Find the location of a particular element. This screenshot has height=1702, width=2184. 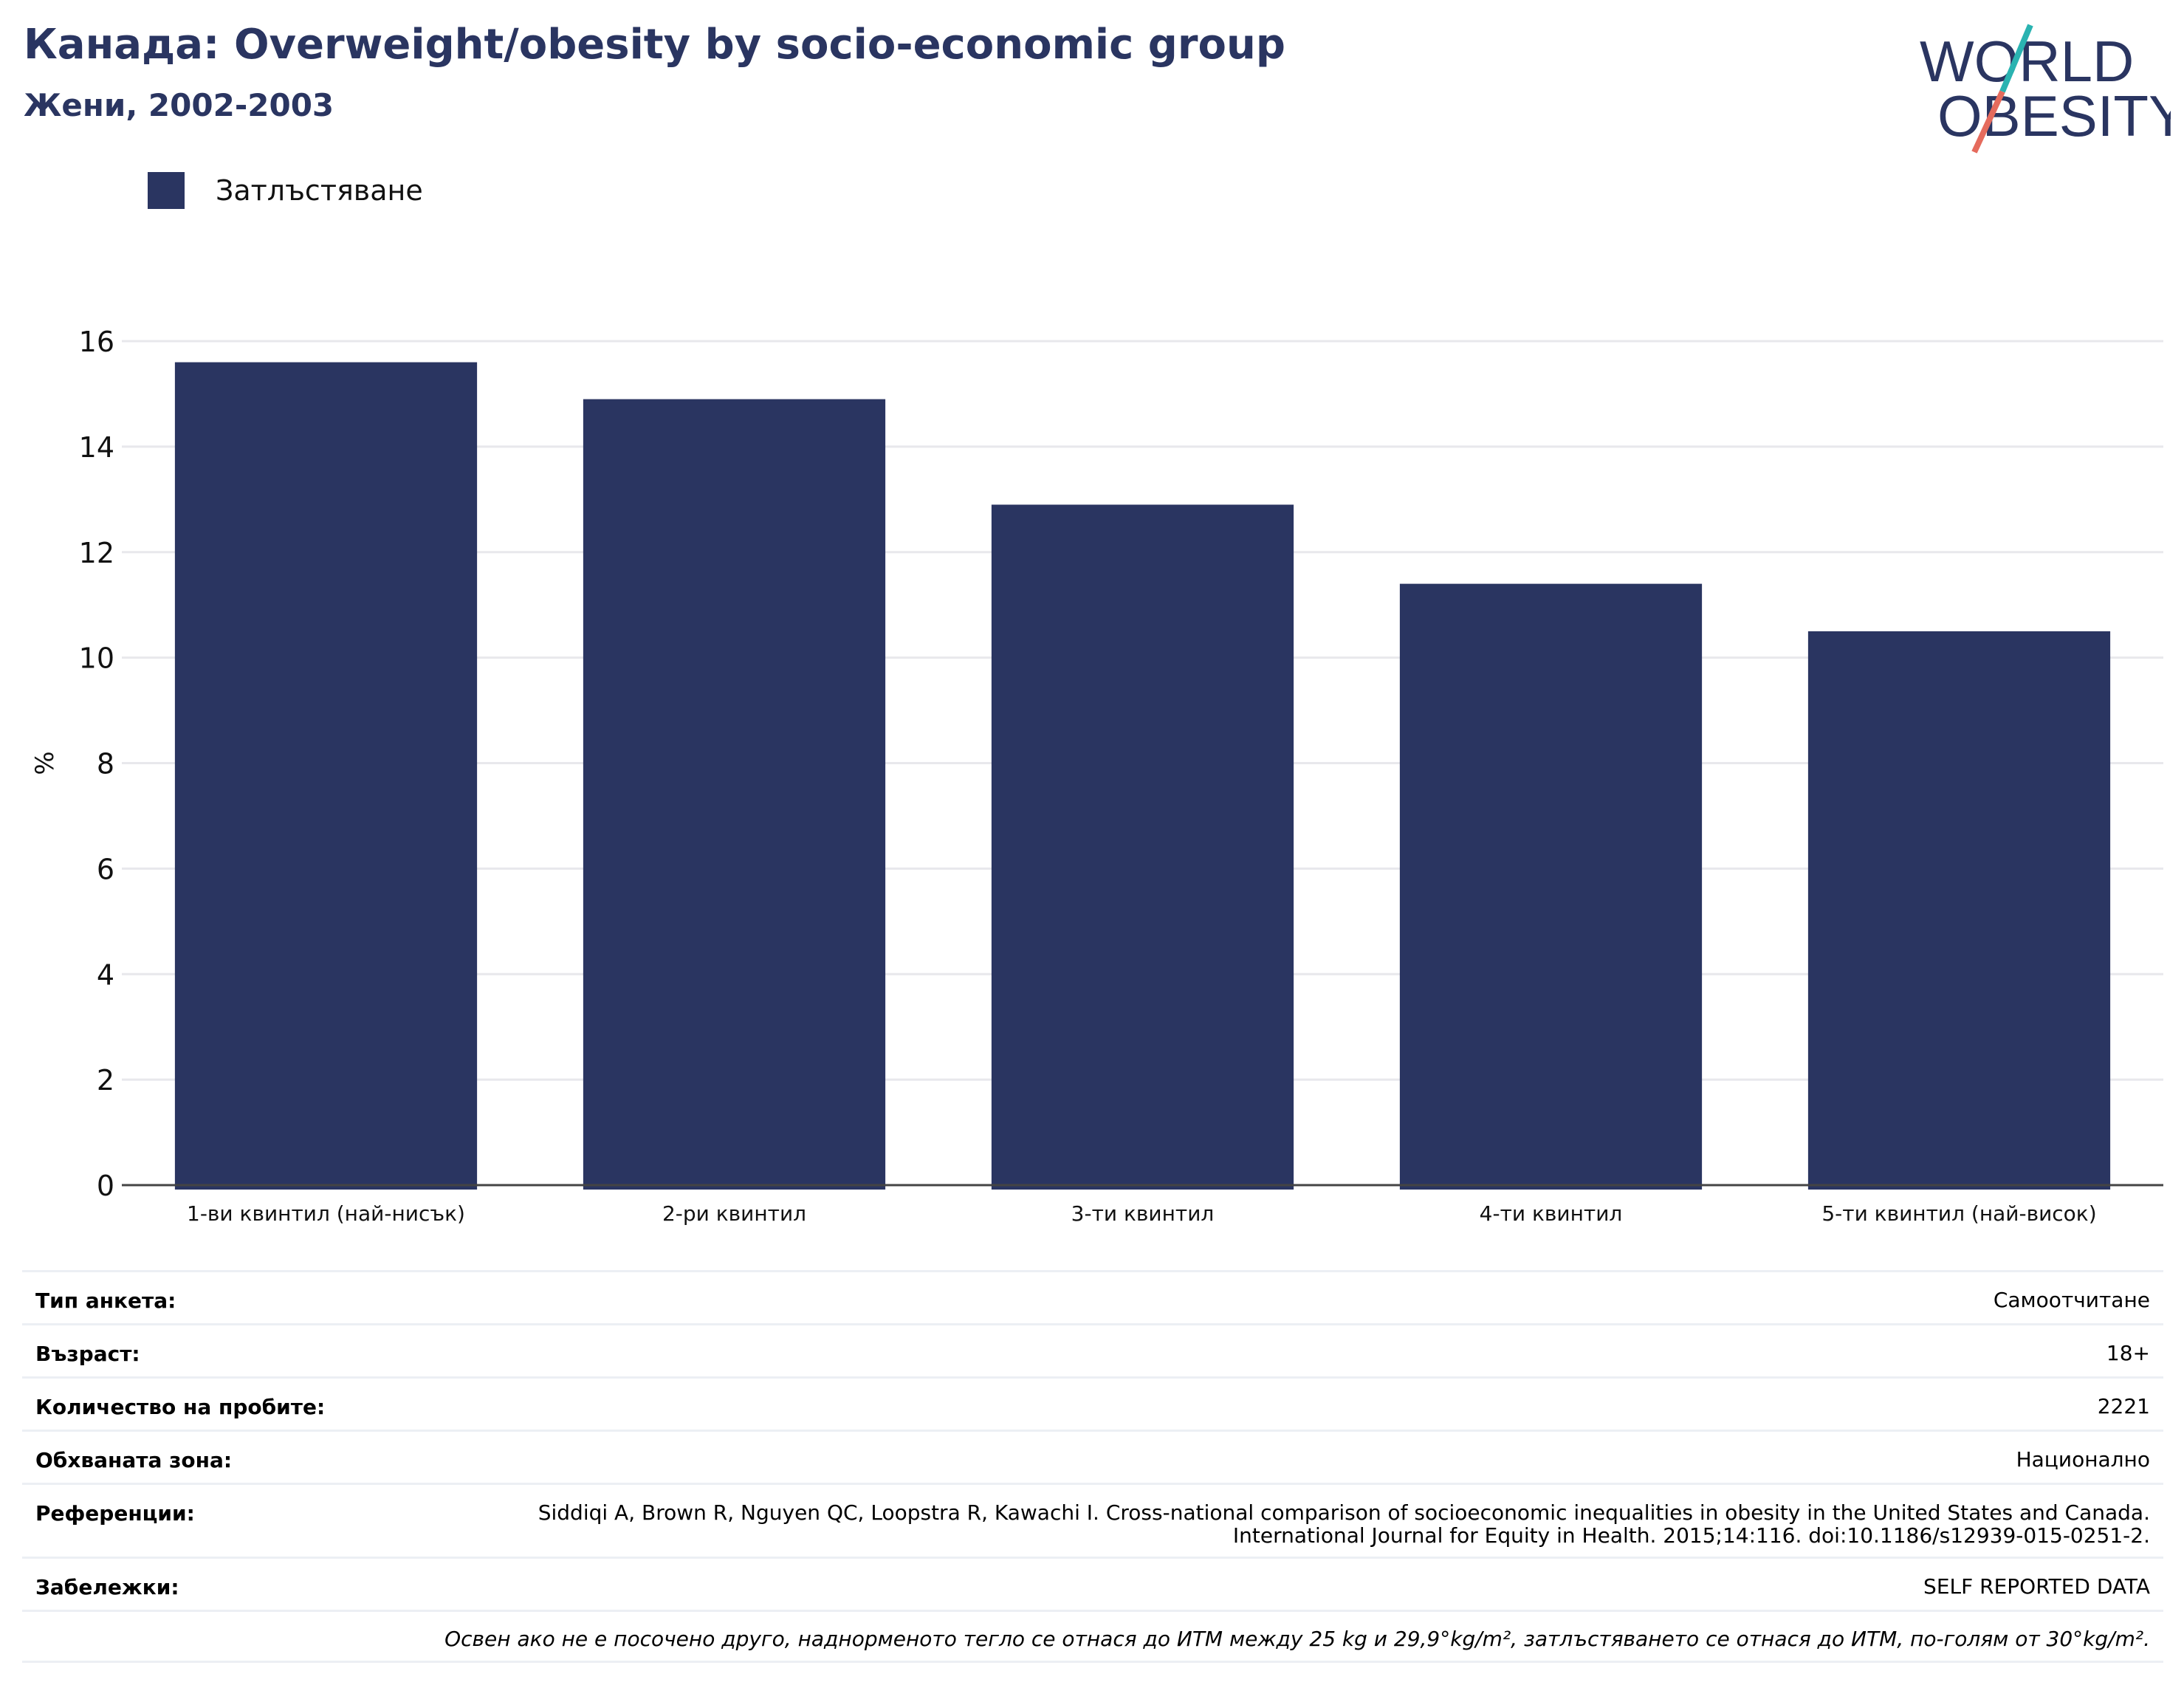

info-row-sample-size: Количество на пробите: 2221 is located at coordinates (1093, 1403).